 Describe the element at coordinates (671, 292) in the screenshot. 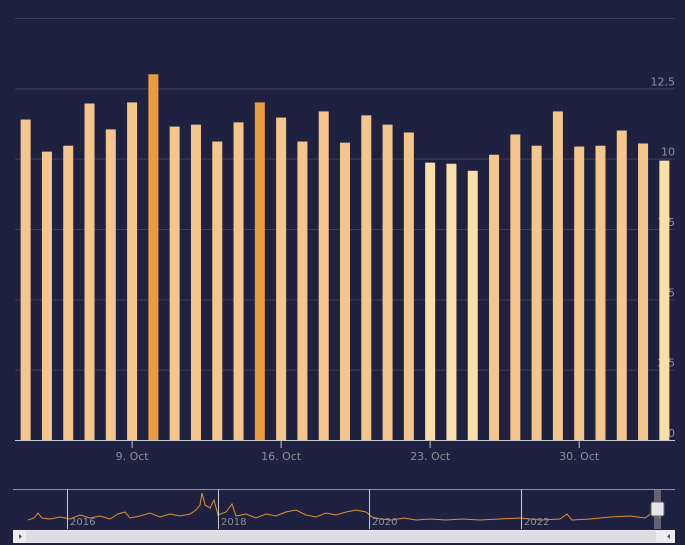

I see `y-tick-label: 5` at that location.